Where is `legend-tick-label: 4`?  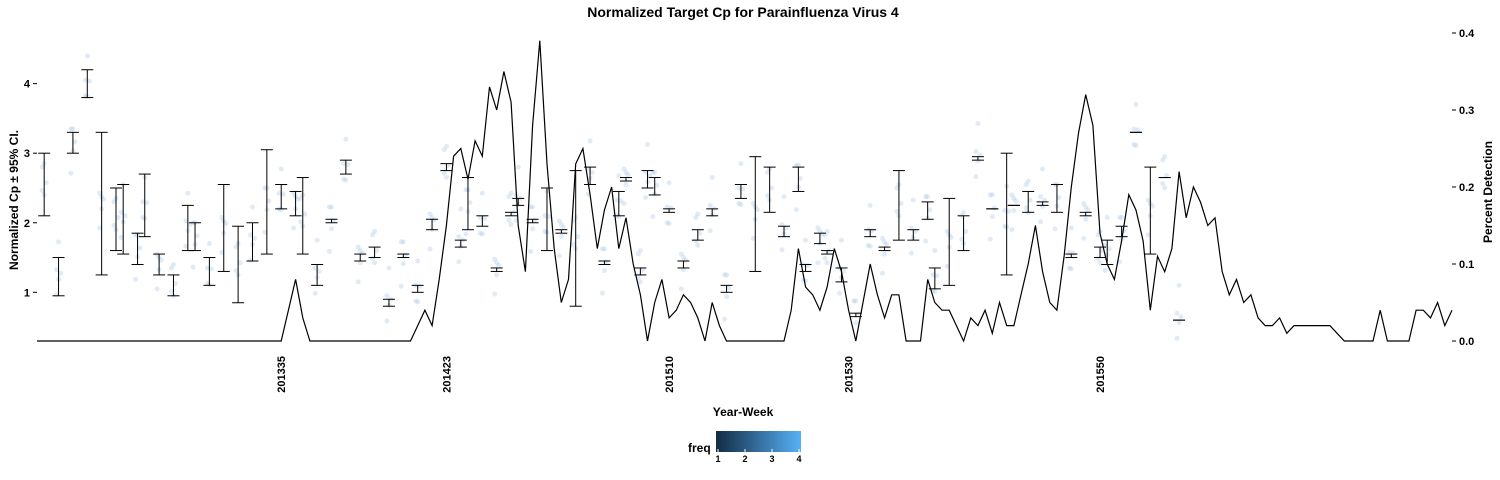
legend-tick-label: 4 is located at coordinates (798, 459).